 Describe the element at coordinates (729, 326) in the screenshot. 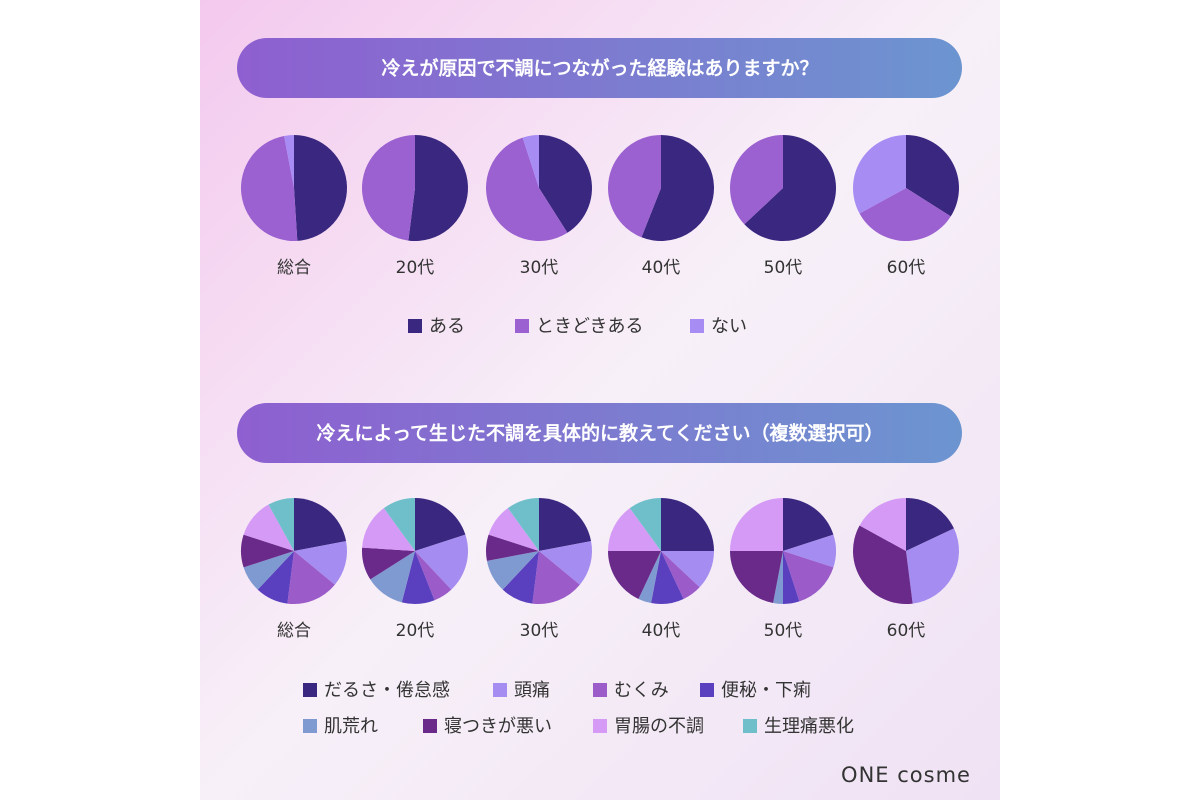

I see `legend-label: ない` at that location.